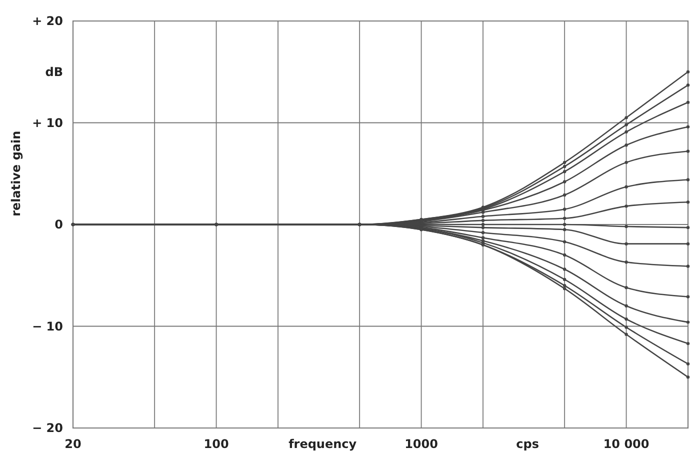  What do you see at coordinates (58, 225) in the screenshot?
I see `y-tick-label: 0` at bounding box center [58, 225].